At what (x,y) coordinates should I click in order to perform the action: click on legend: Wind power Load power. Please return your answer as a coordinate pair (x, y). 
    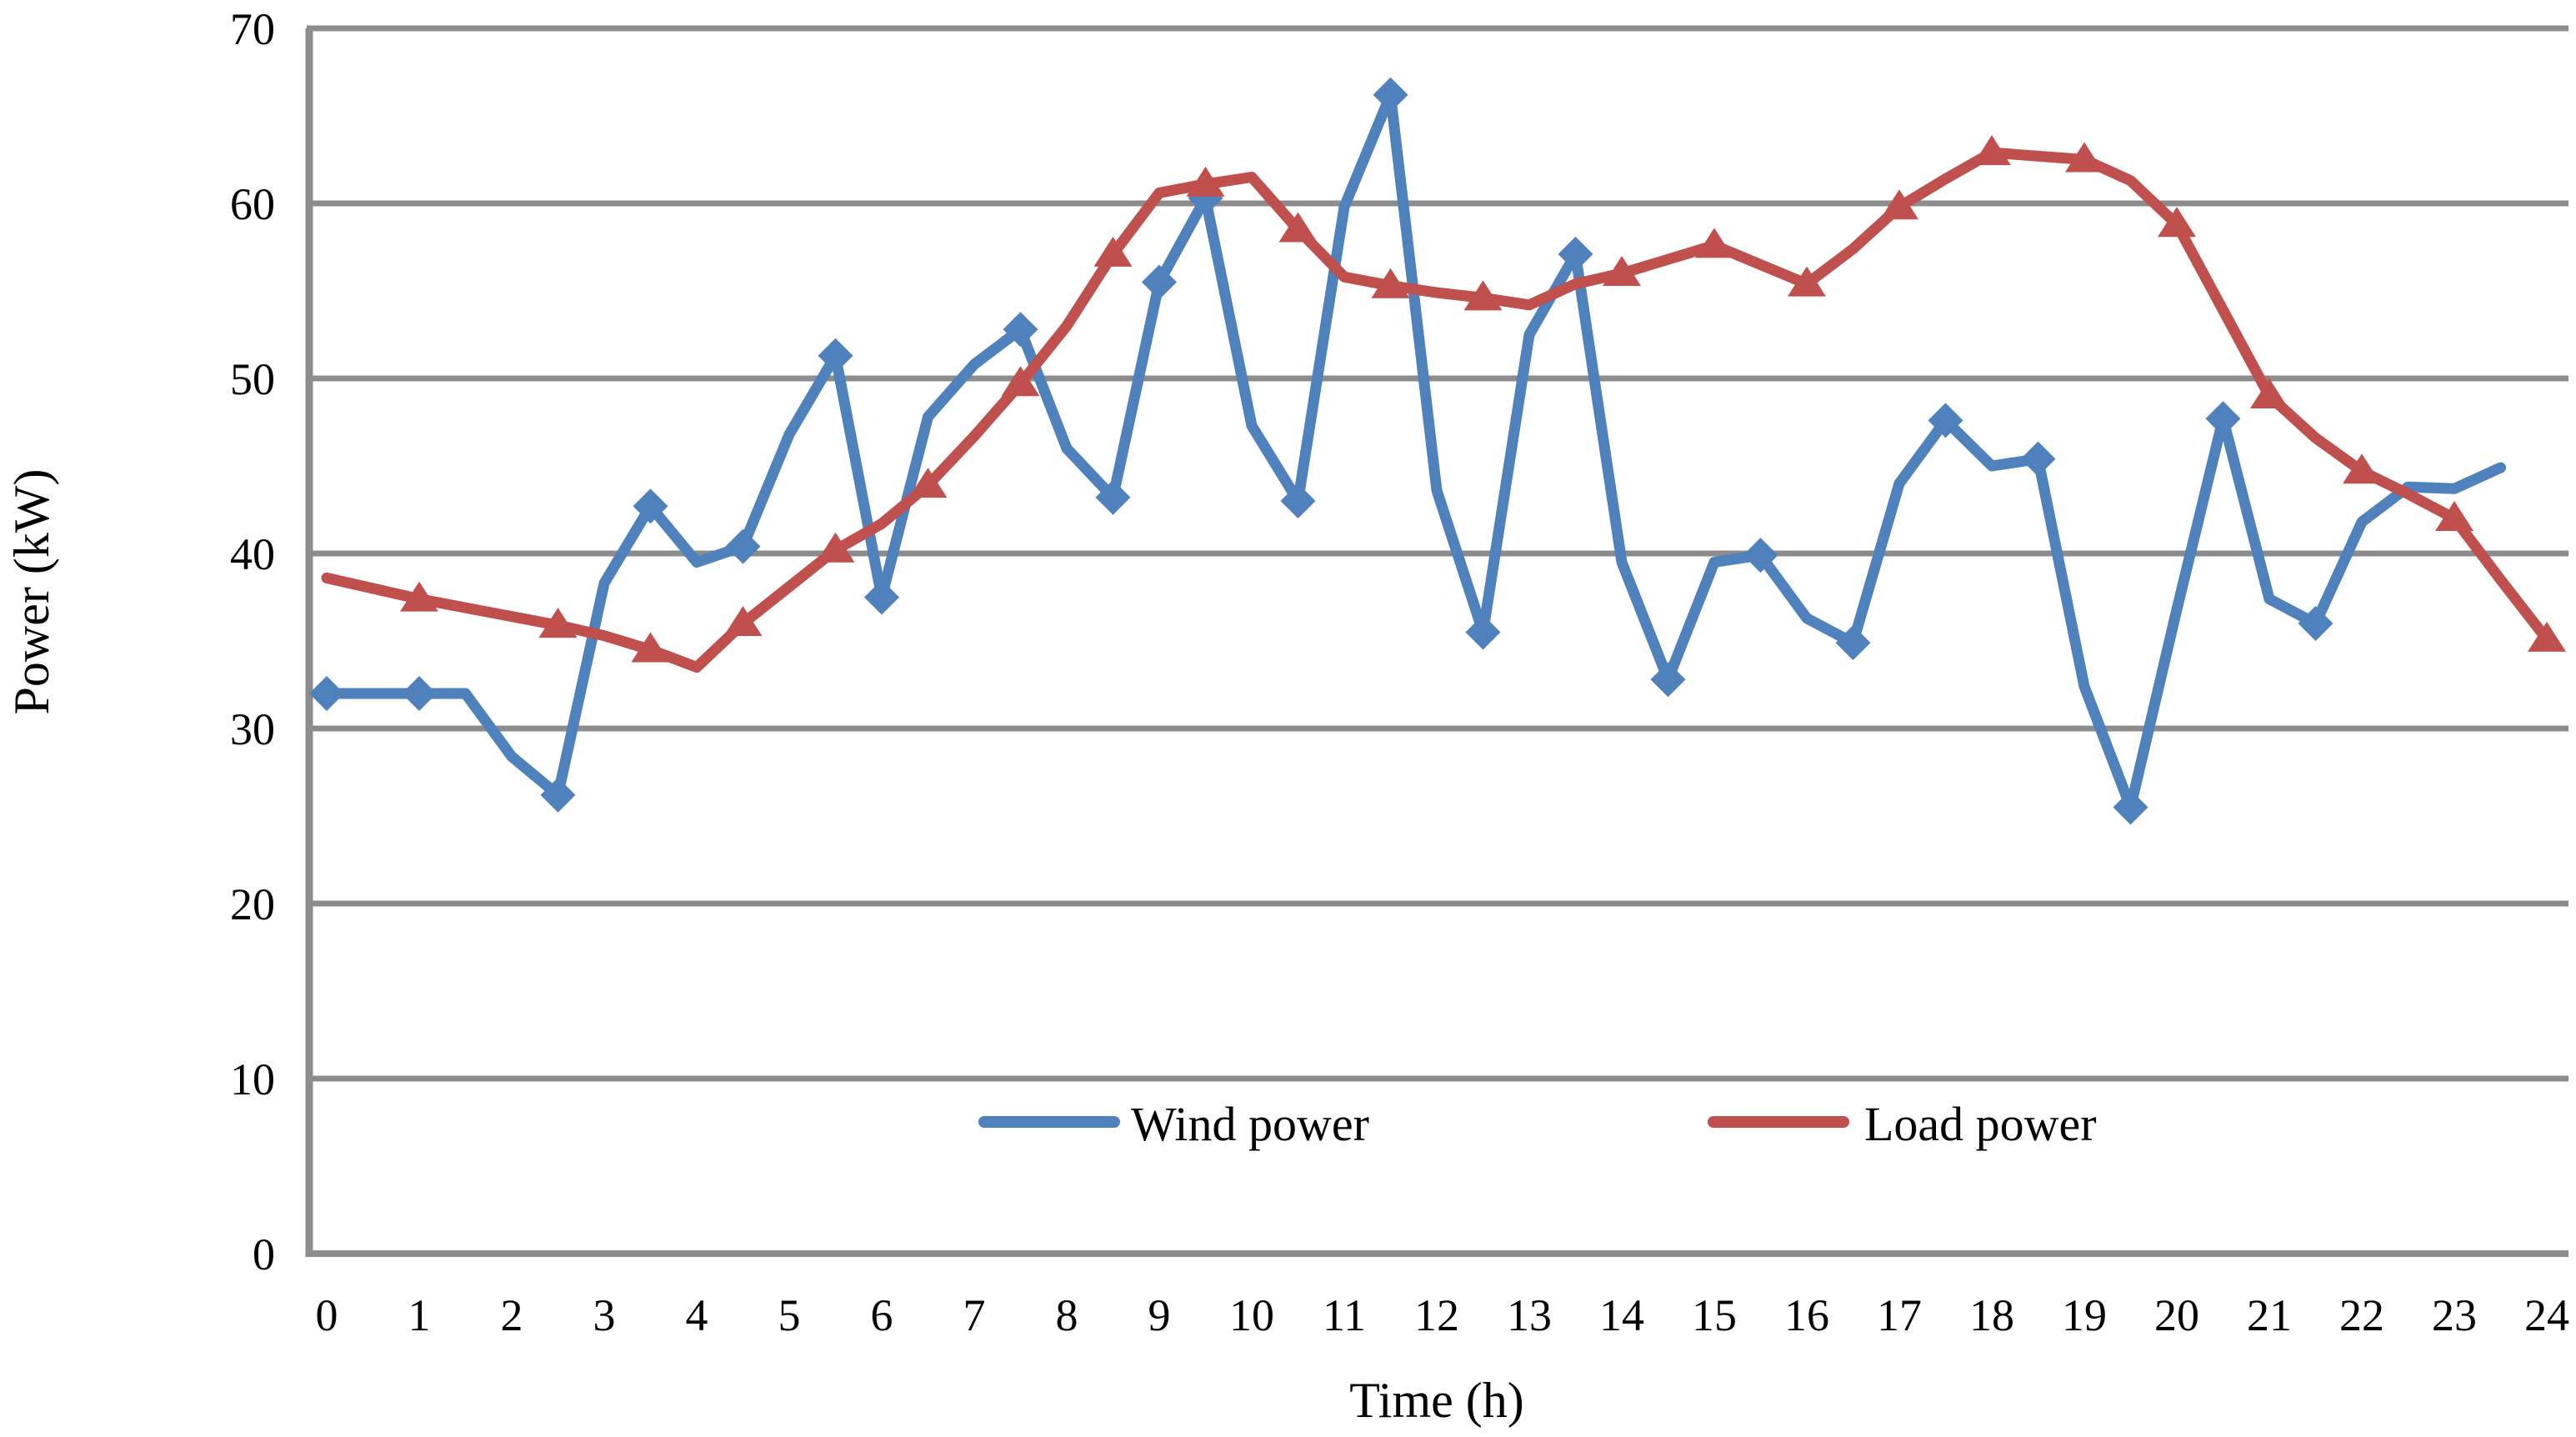
    Looking at the image, I should click on (1538, 1124).